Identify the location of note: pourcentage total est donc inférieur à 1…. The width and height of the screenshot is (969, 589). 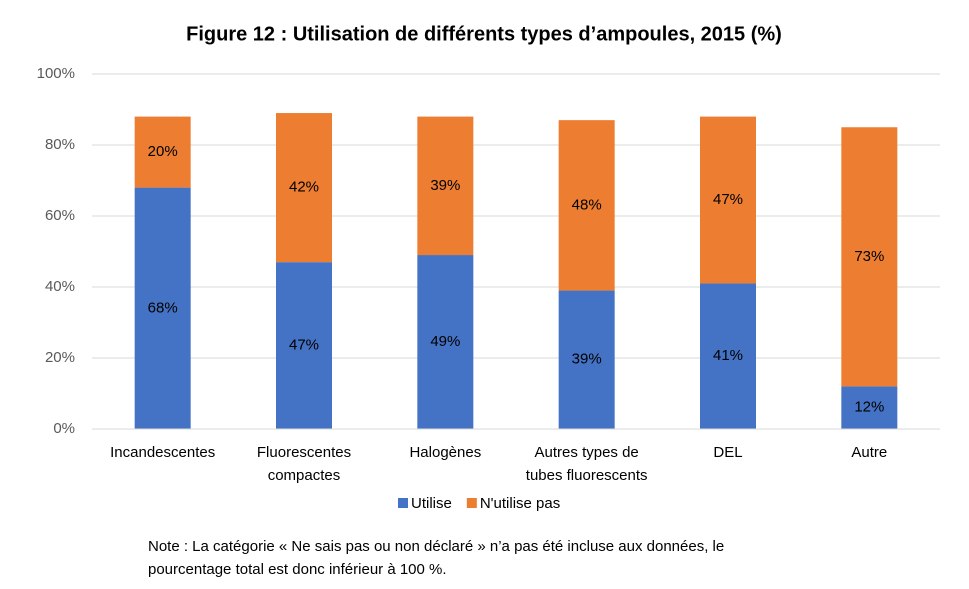
(297, 569).